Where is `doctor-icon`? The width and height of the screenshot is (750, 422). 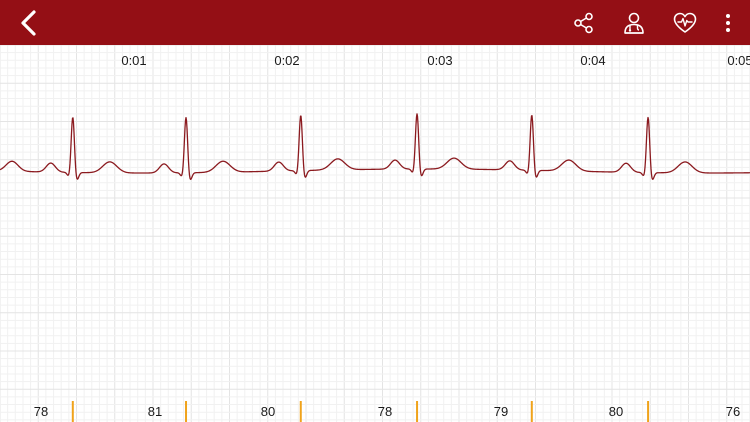 doctor-icon is located at coordinates (634, 23).